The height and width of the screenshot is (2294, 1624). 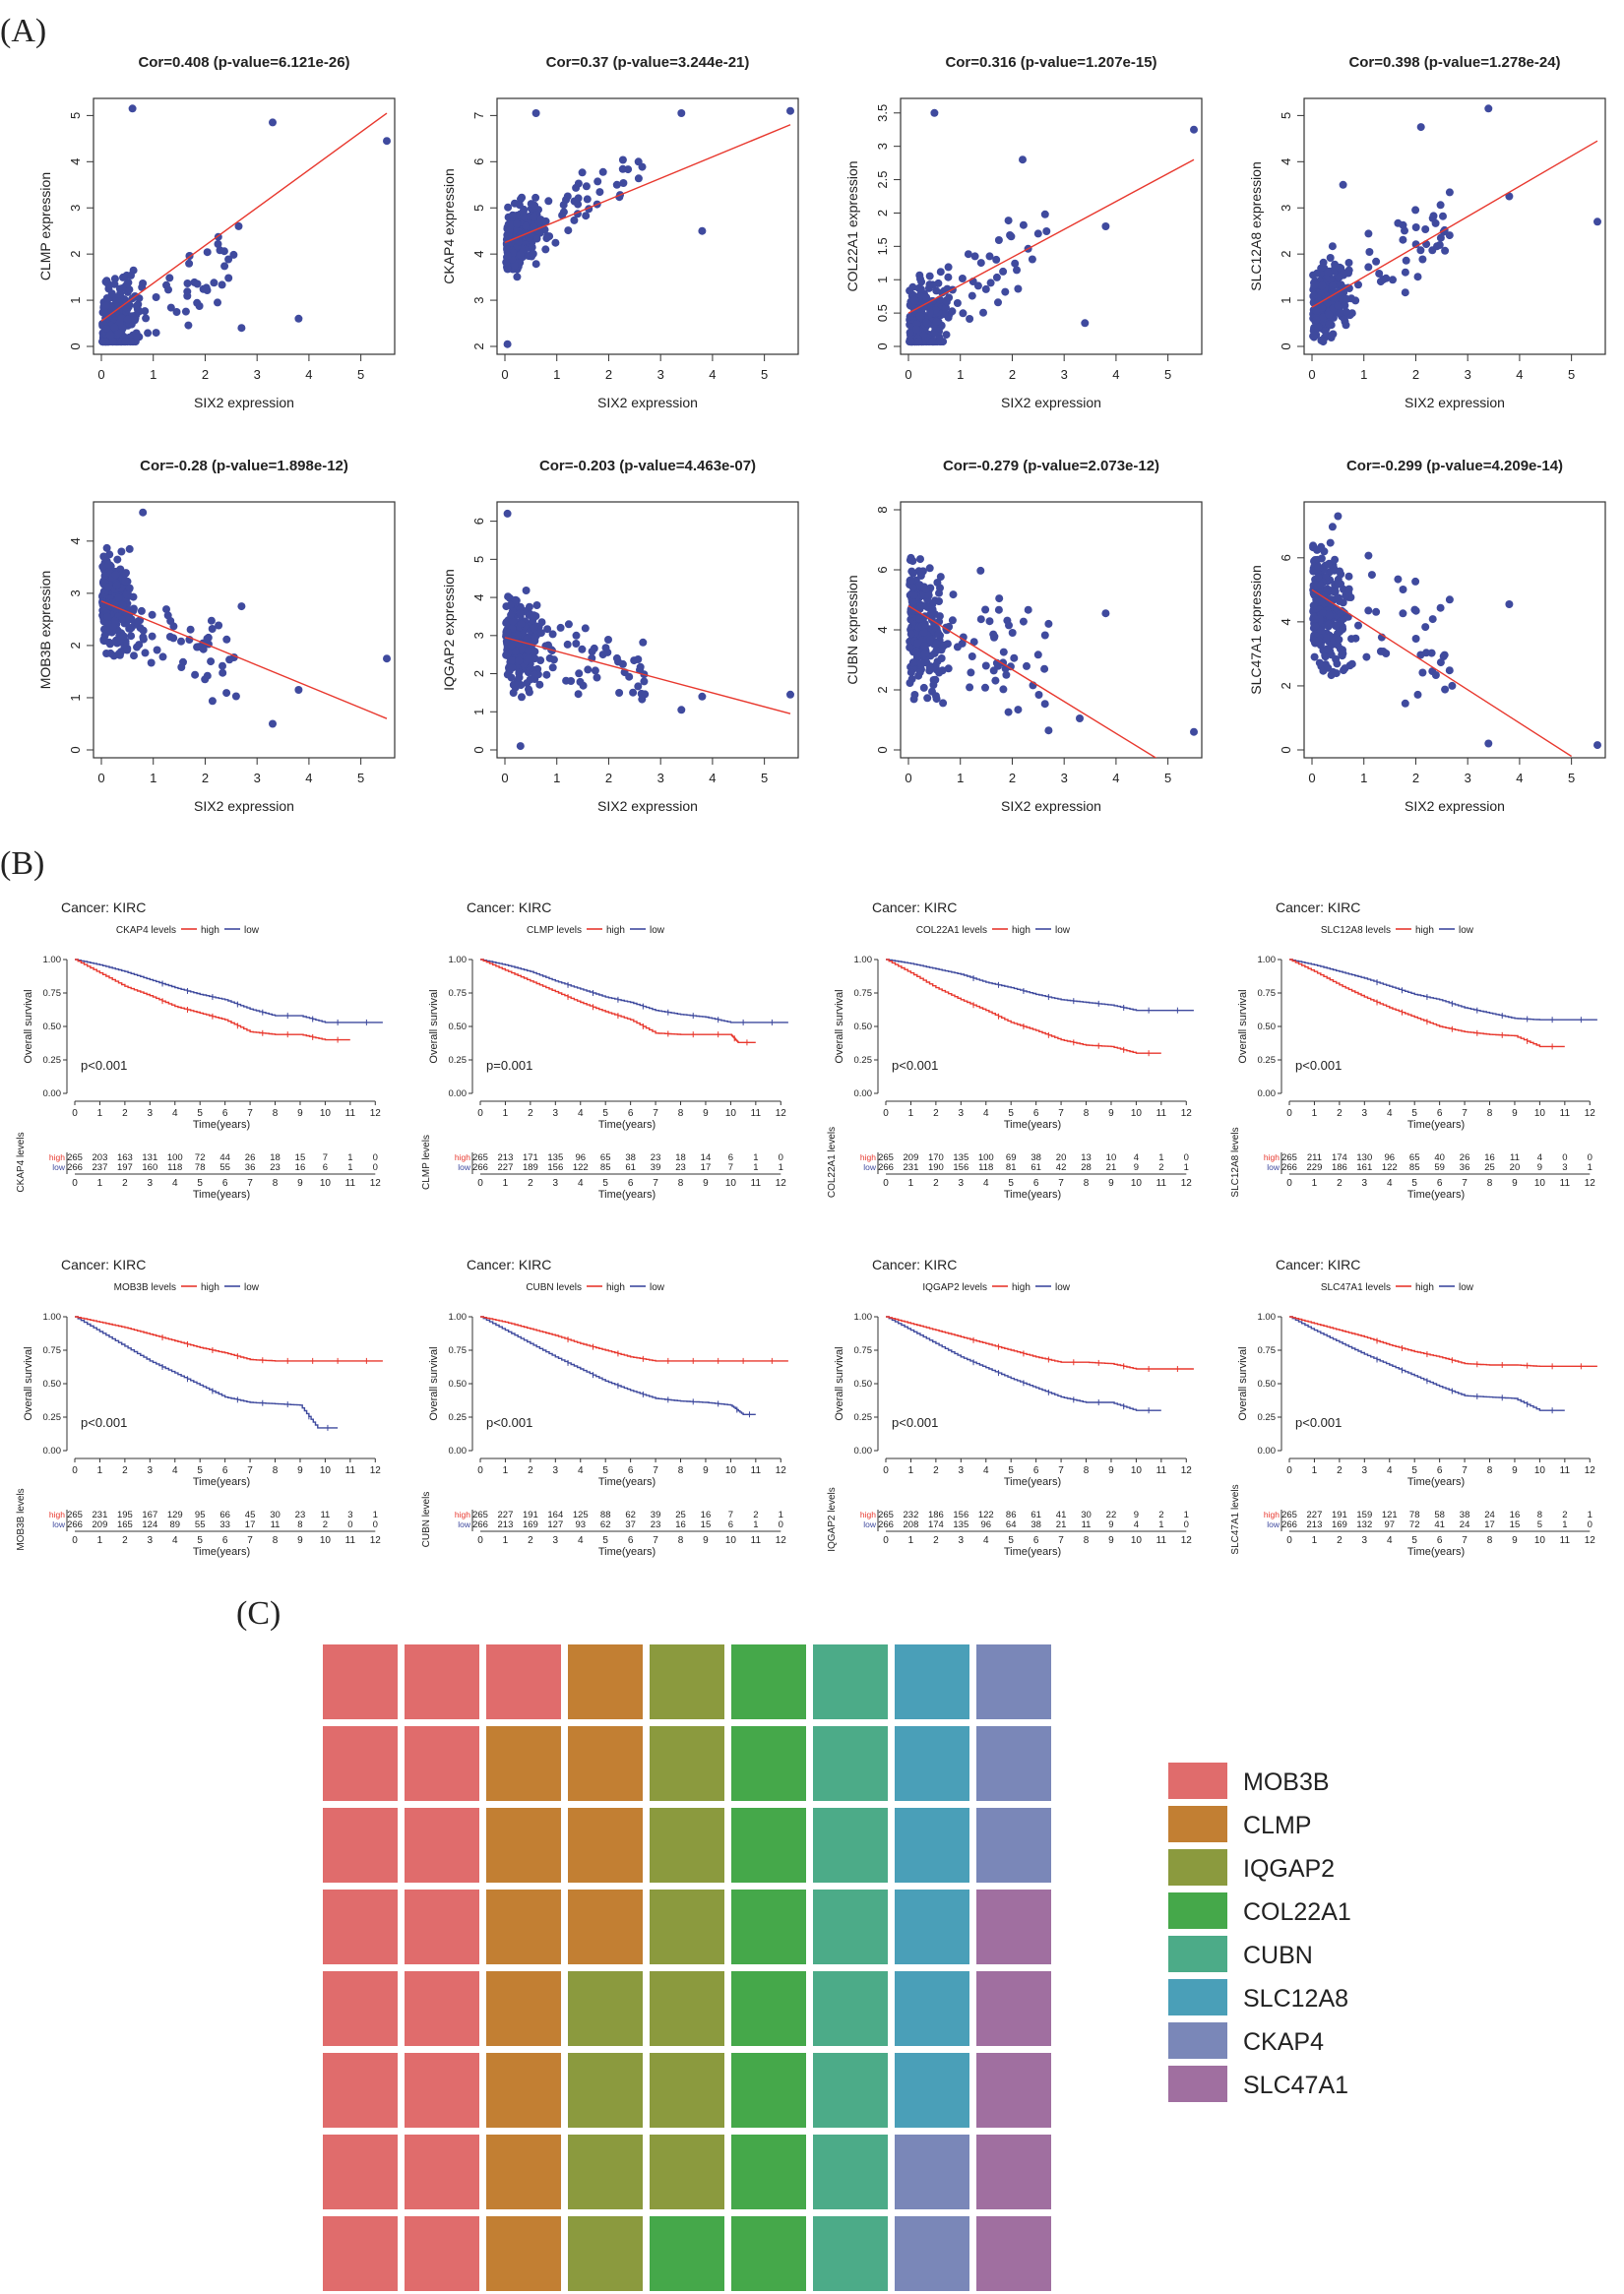 What do you see at coordinates (22, 863) in the screenshot?
I see `panel-label-b: (B)` at bounding box center [22, 863].